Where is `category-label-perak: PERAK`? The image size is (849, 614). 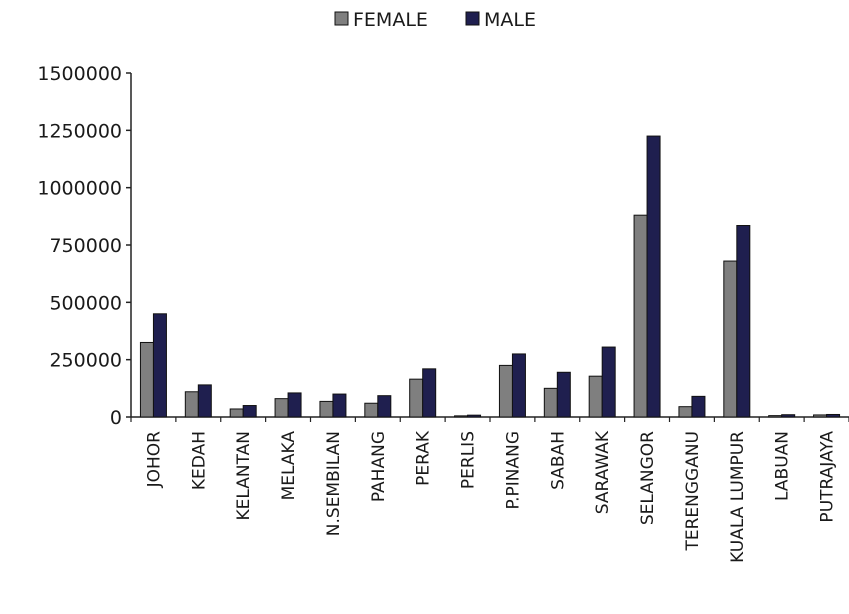
category-label-perak: PERAK is located at coordinates (424, 458).